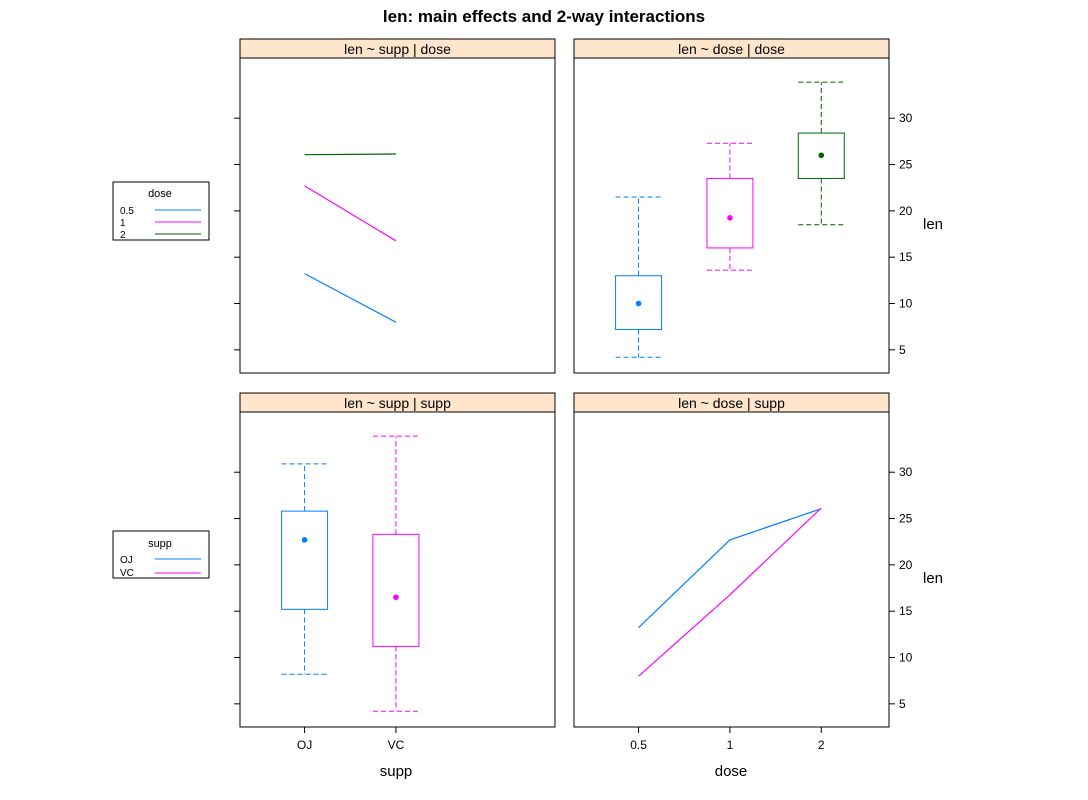  I want to click on x-axis-label-dose: dose, so click(731, 771).